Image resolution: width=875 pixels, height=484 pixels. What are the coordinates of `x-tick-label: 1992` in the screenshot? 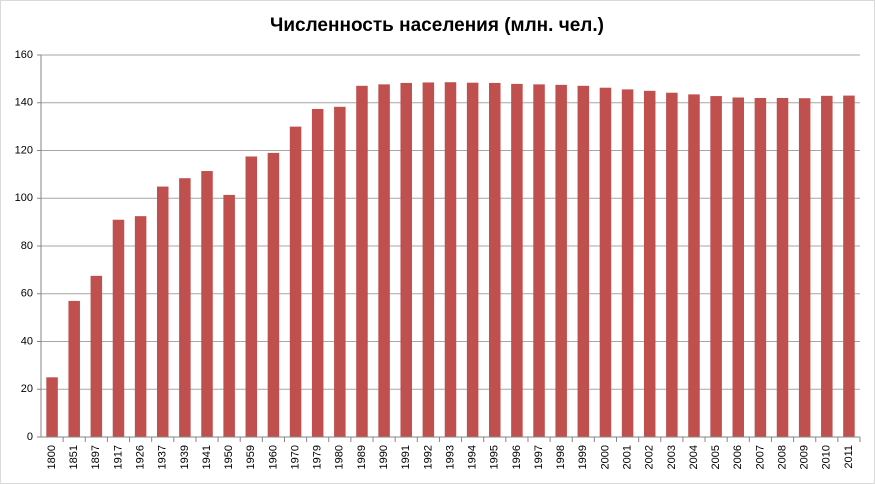 It's located at (428, 457).